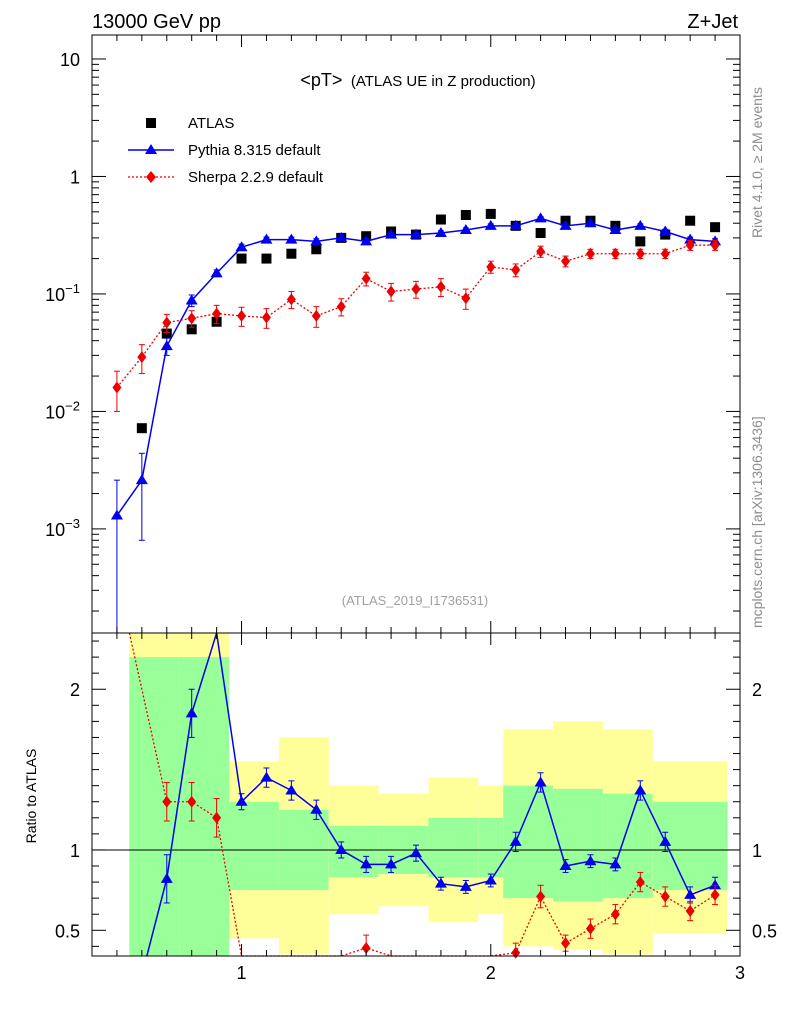 Image resolution: width=786 pixels, height=1024 pixels. I want to click on legend-label-sherpa: Sherpa 2.2.9 default, so click(256, 177).